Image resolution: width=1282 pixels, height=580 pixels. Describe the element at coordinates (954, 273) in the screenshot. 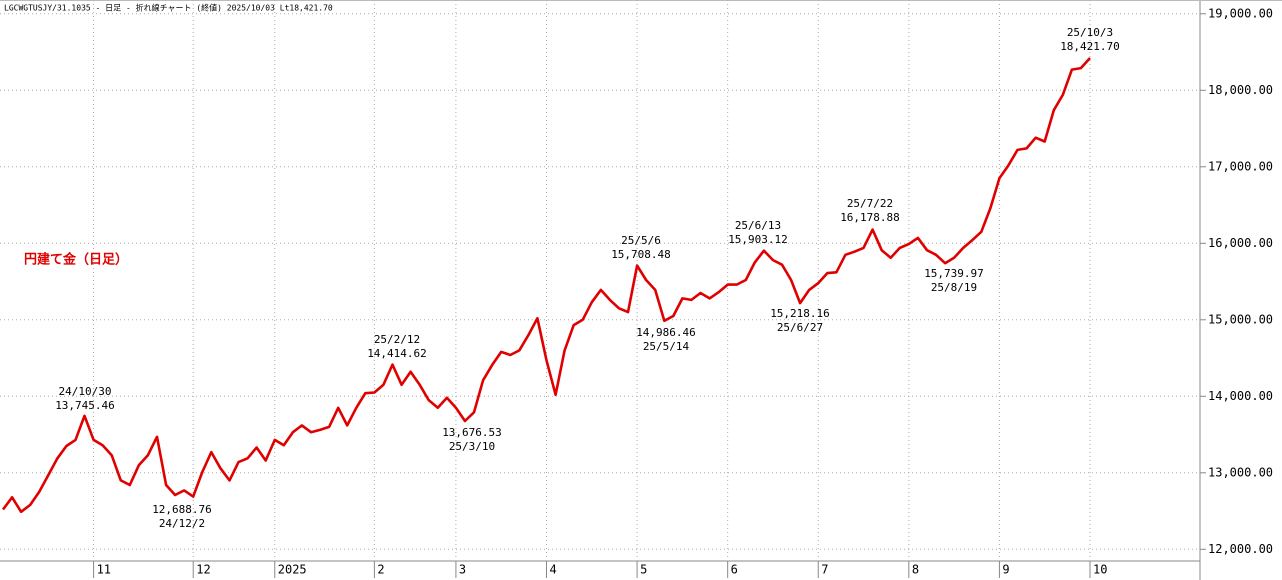

I see `annotation: 15,739.97` at that location.